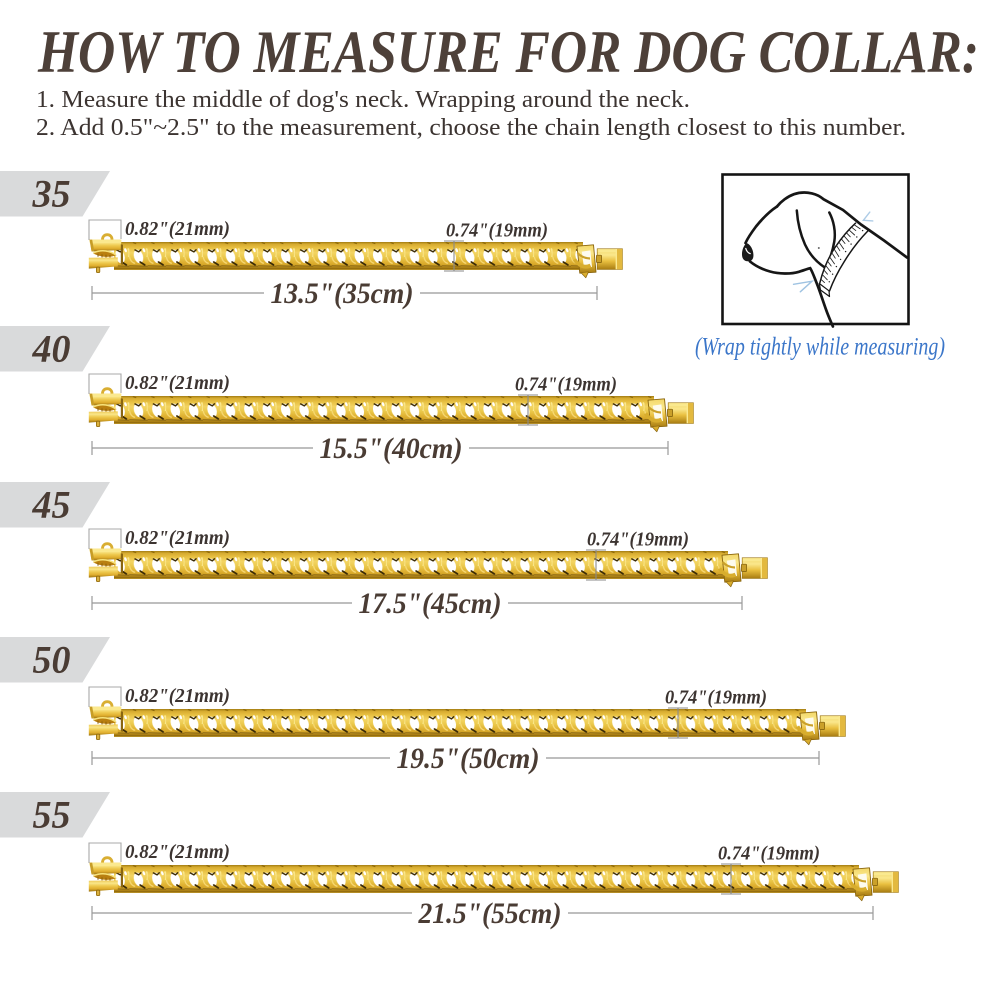  Describe the element at coordinates (391, 449) in the screenshot. I see `svg-text: 15.5"(40cm)` at that location.